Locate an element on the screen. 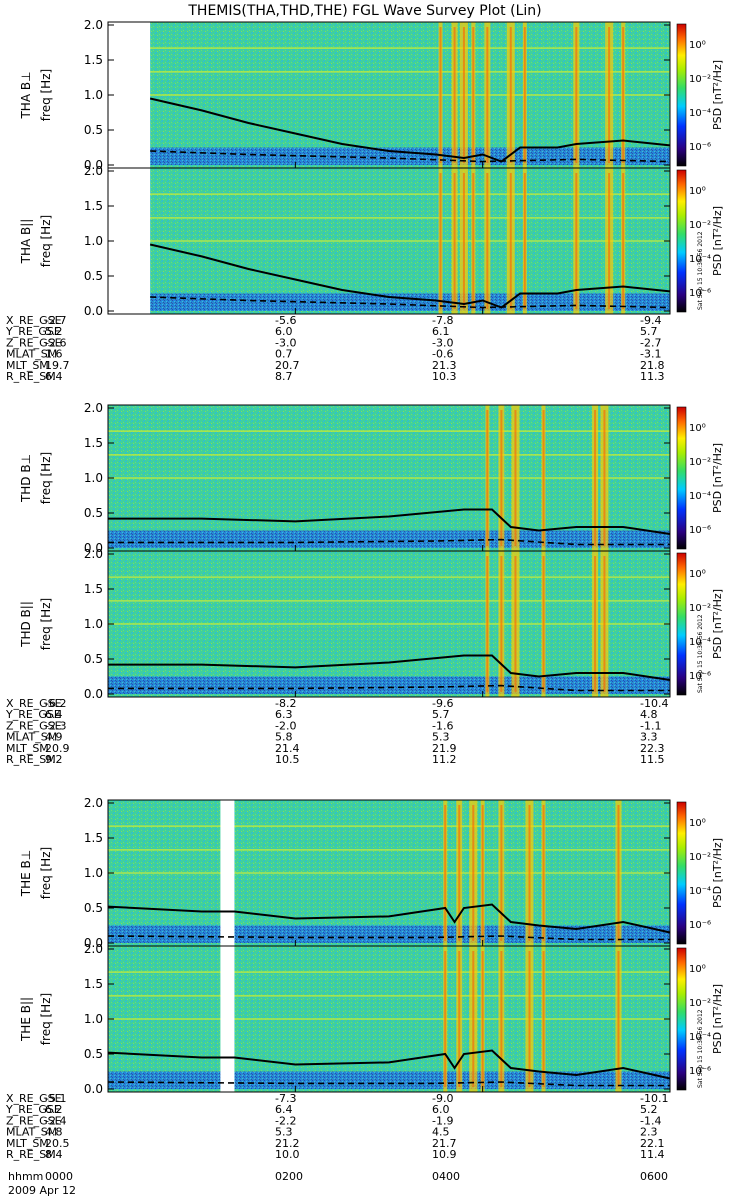 This screenshot has width=750, height=1204. ephemeris-value: -2.3 is located at coordinates (55, 725).